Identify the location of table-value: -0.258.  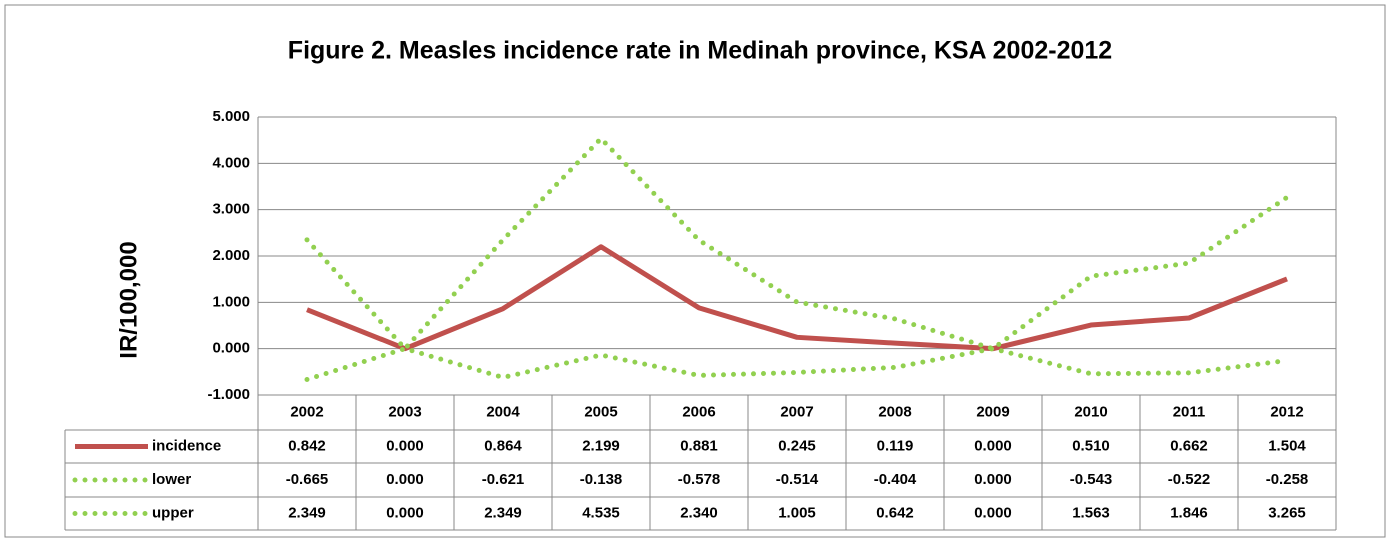
(1287, 479).